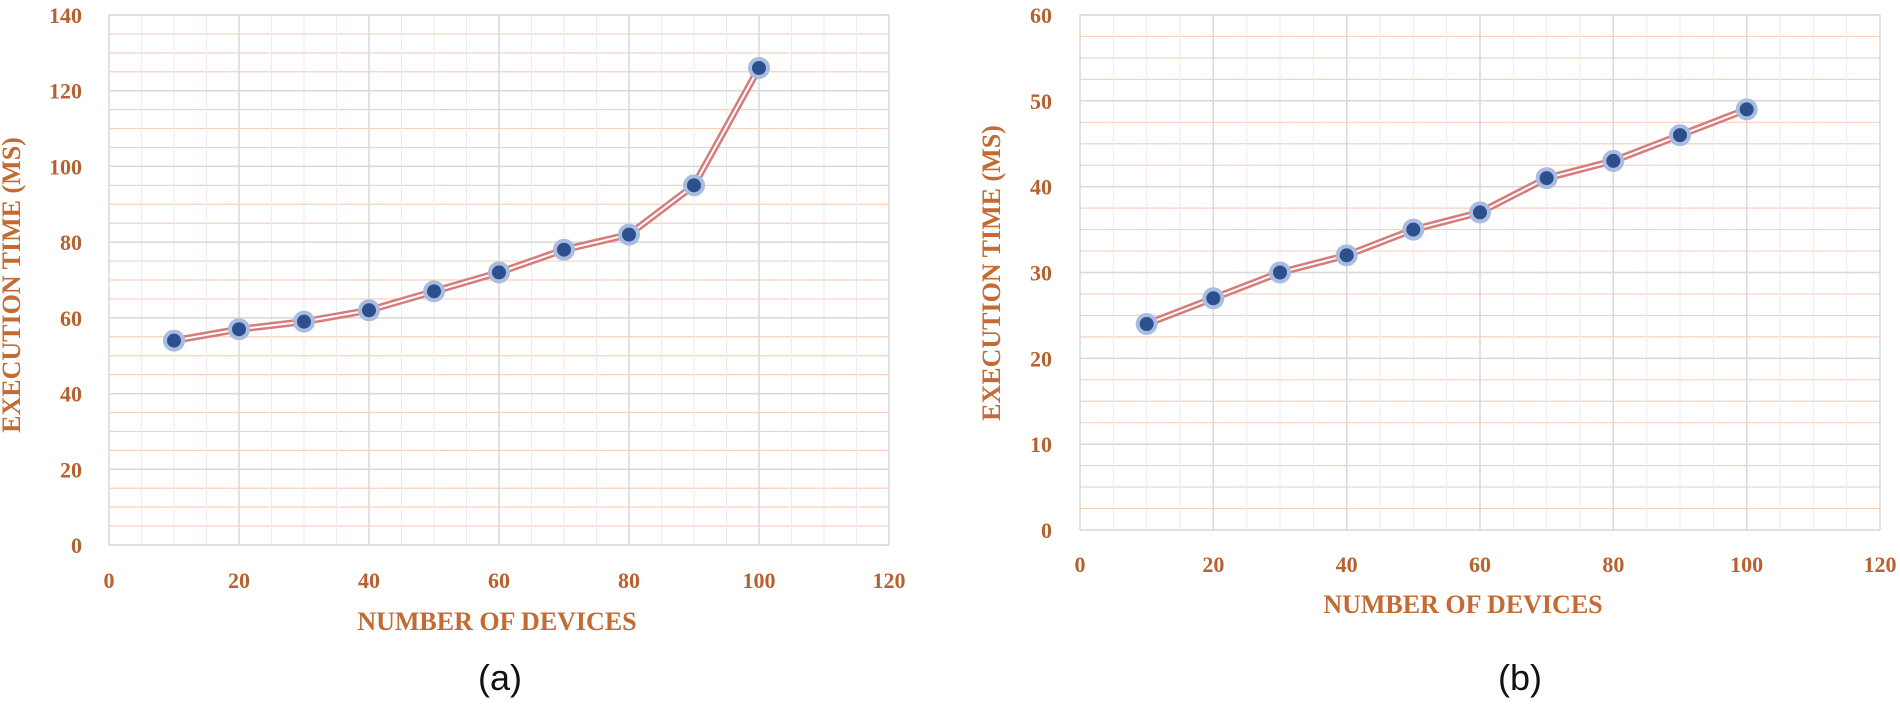 The image size is (1900, 704). What do you see at coordinates (65, 166) in the screenshot?
I see `y-tick-label: 100` at bounding box center [65, 166].